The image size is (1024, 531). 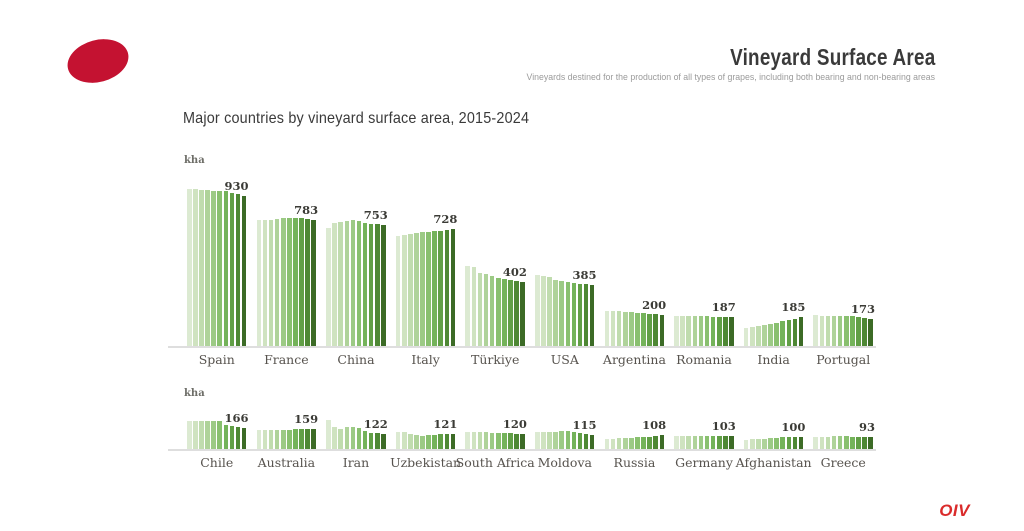 I want to click on country-label-chile: Chile, so click(x=217, y=462).